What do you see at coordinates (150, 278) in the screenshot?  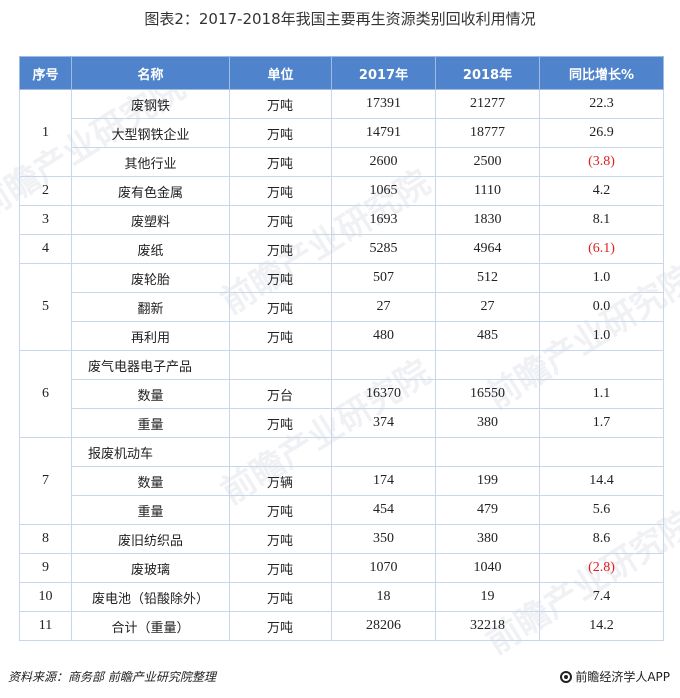 I see `item-name: 废轮胎` at bounding box center [150, 278].